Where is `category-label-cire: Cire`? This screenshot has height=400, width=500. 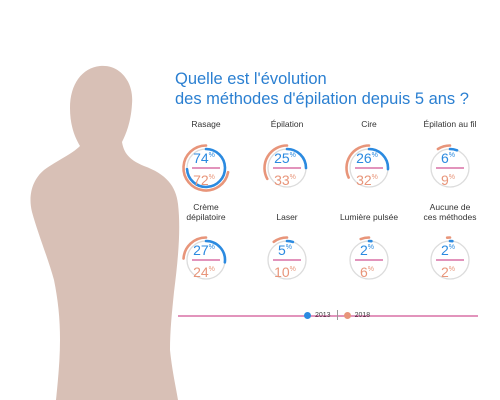
category-label-cire: Cire is located at coordinates (369, 124).